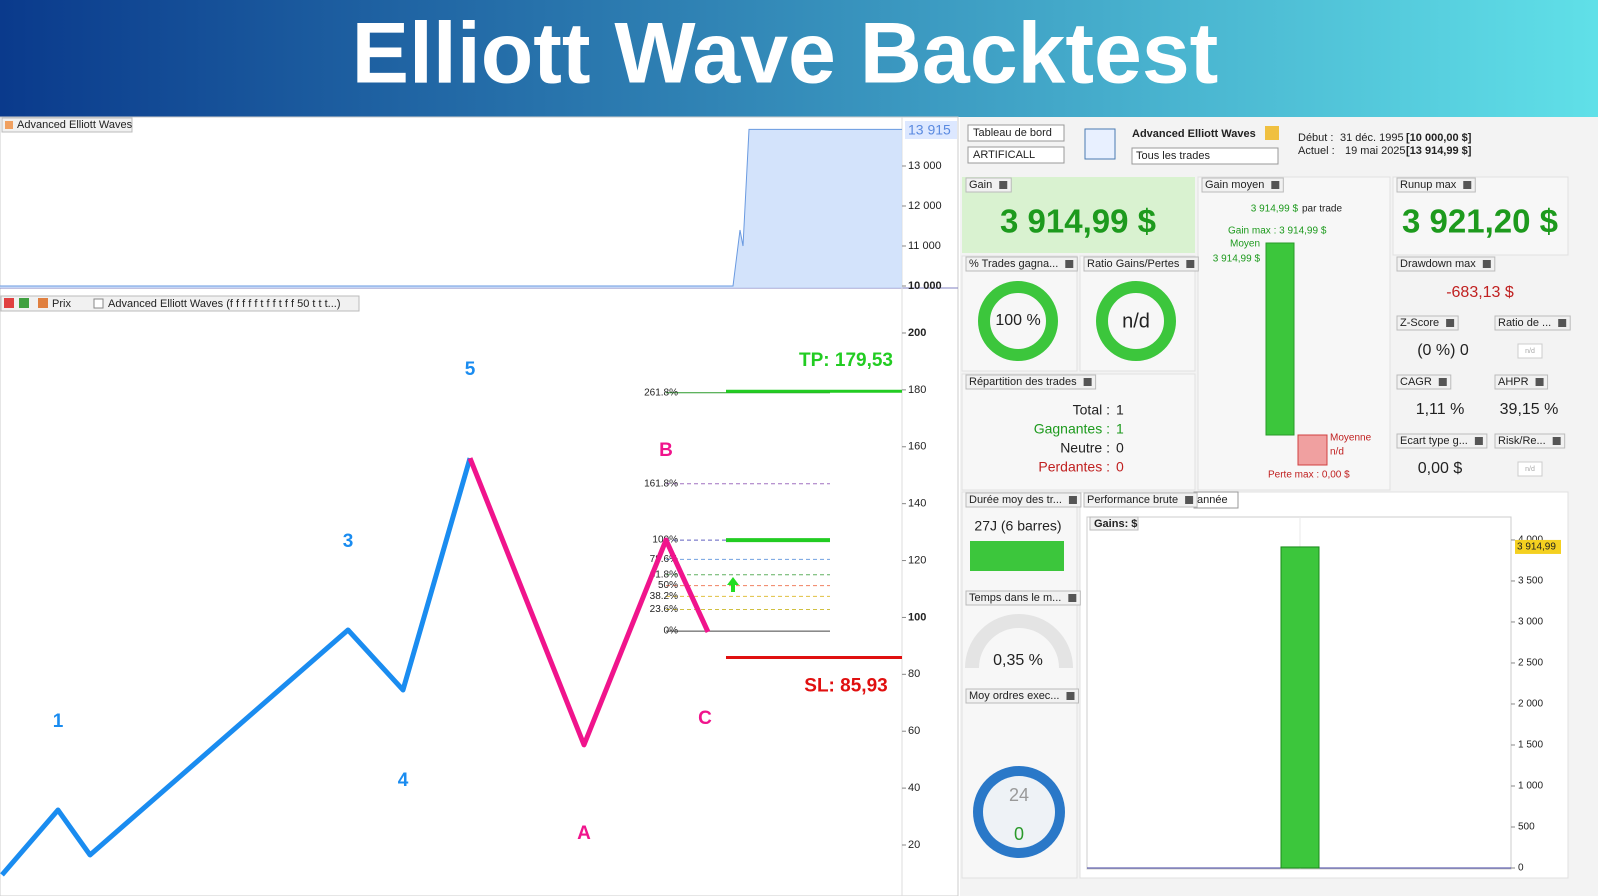 This screenshot has height=896, width=1598. I want to click on header, so click(799, 58).